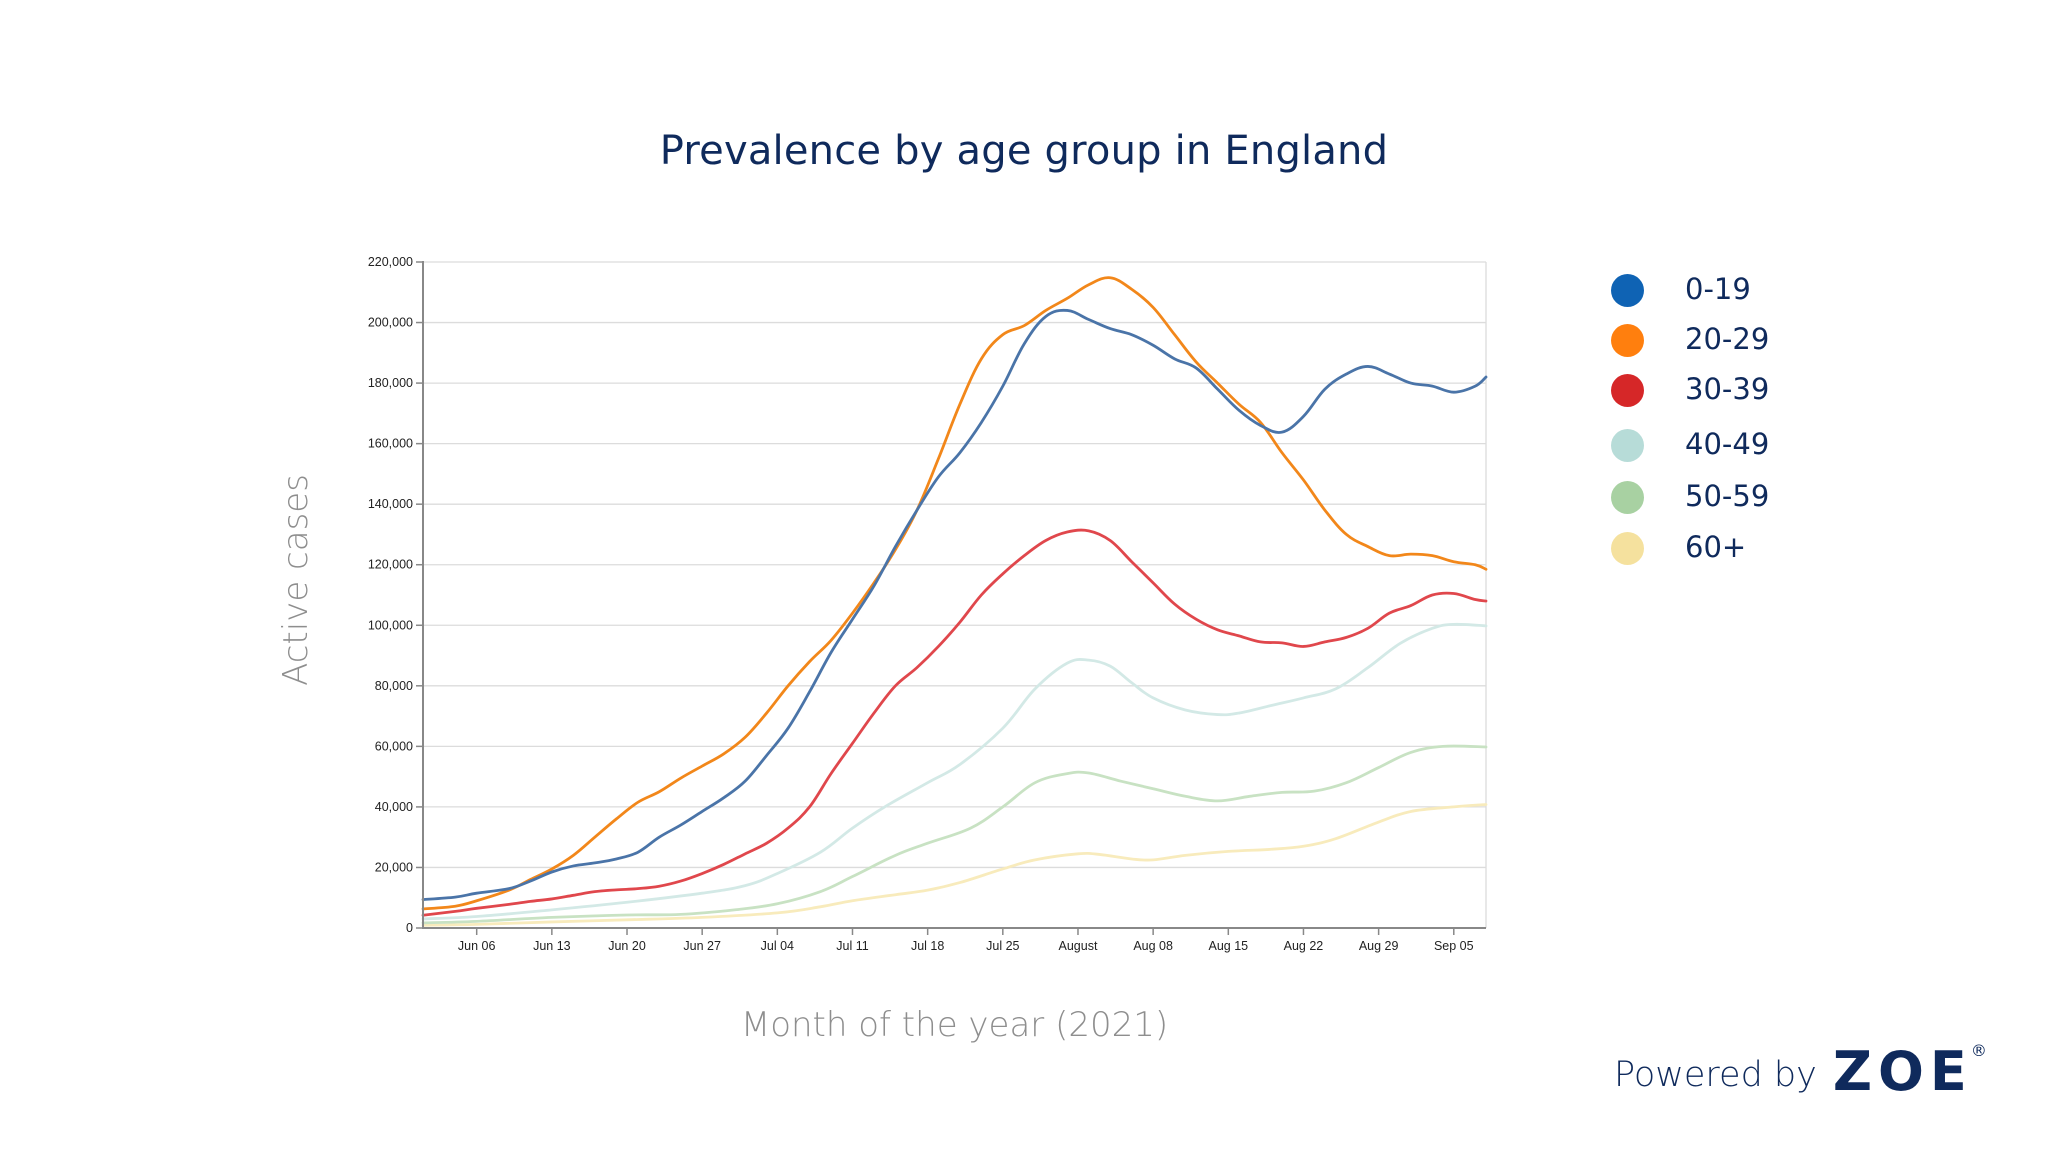 The image size is (2048, 1152). What do you see at coordinates (394, 807) in the screenshot?
I see `y-tick-label: 40,000` at bounding box center [394, 807].